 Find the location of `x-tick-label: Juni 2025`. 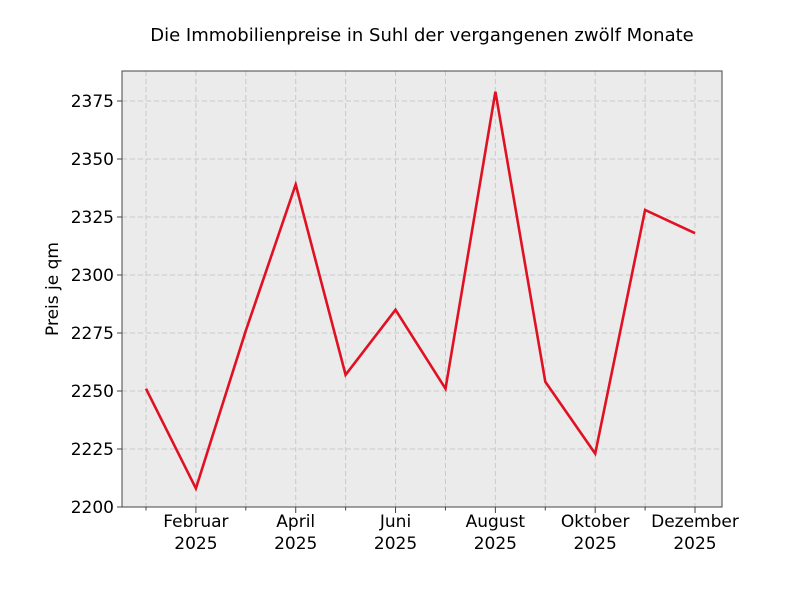

x-tick-label: Juni 2025 is located at coordinates (395, 533).